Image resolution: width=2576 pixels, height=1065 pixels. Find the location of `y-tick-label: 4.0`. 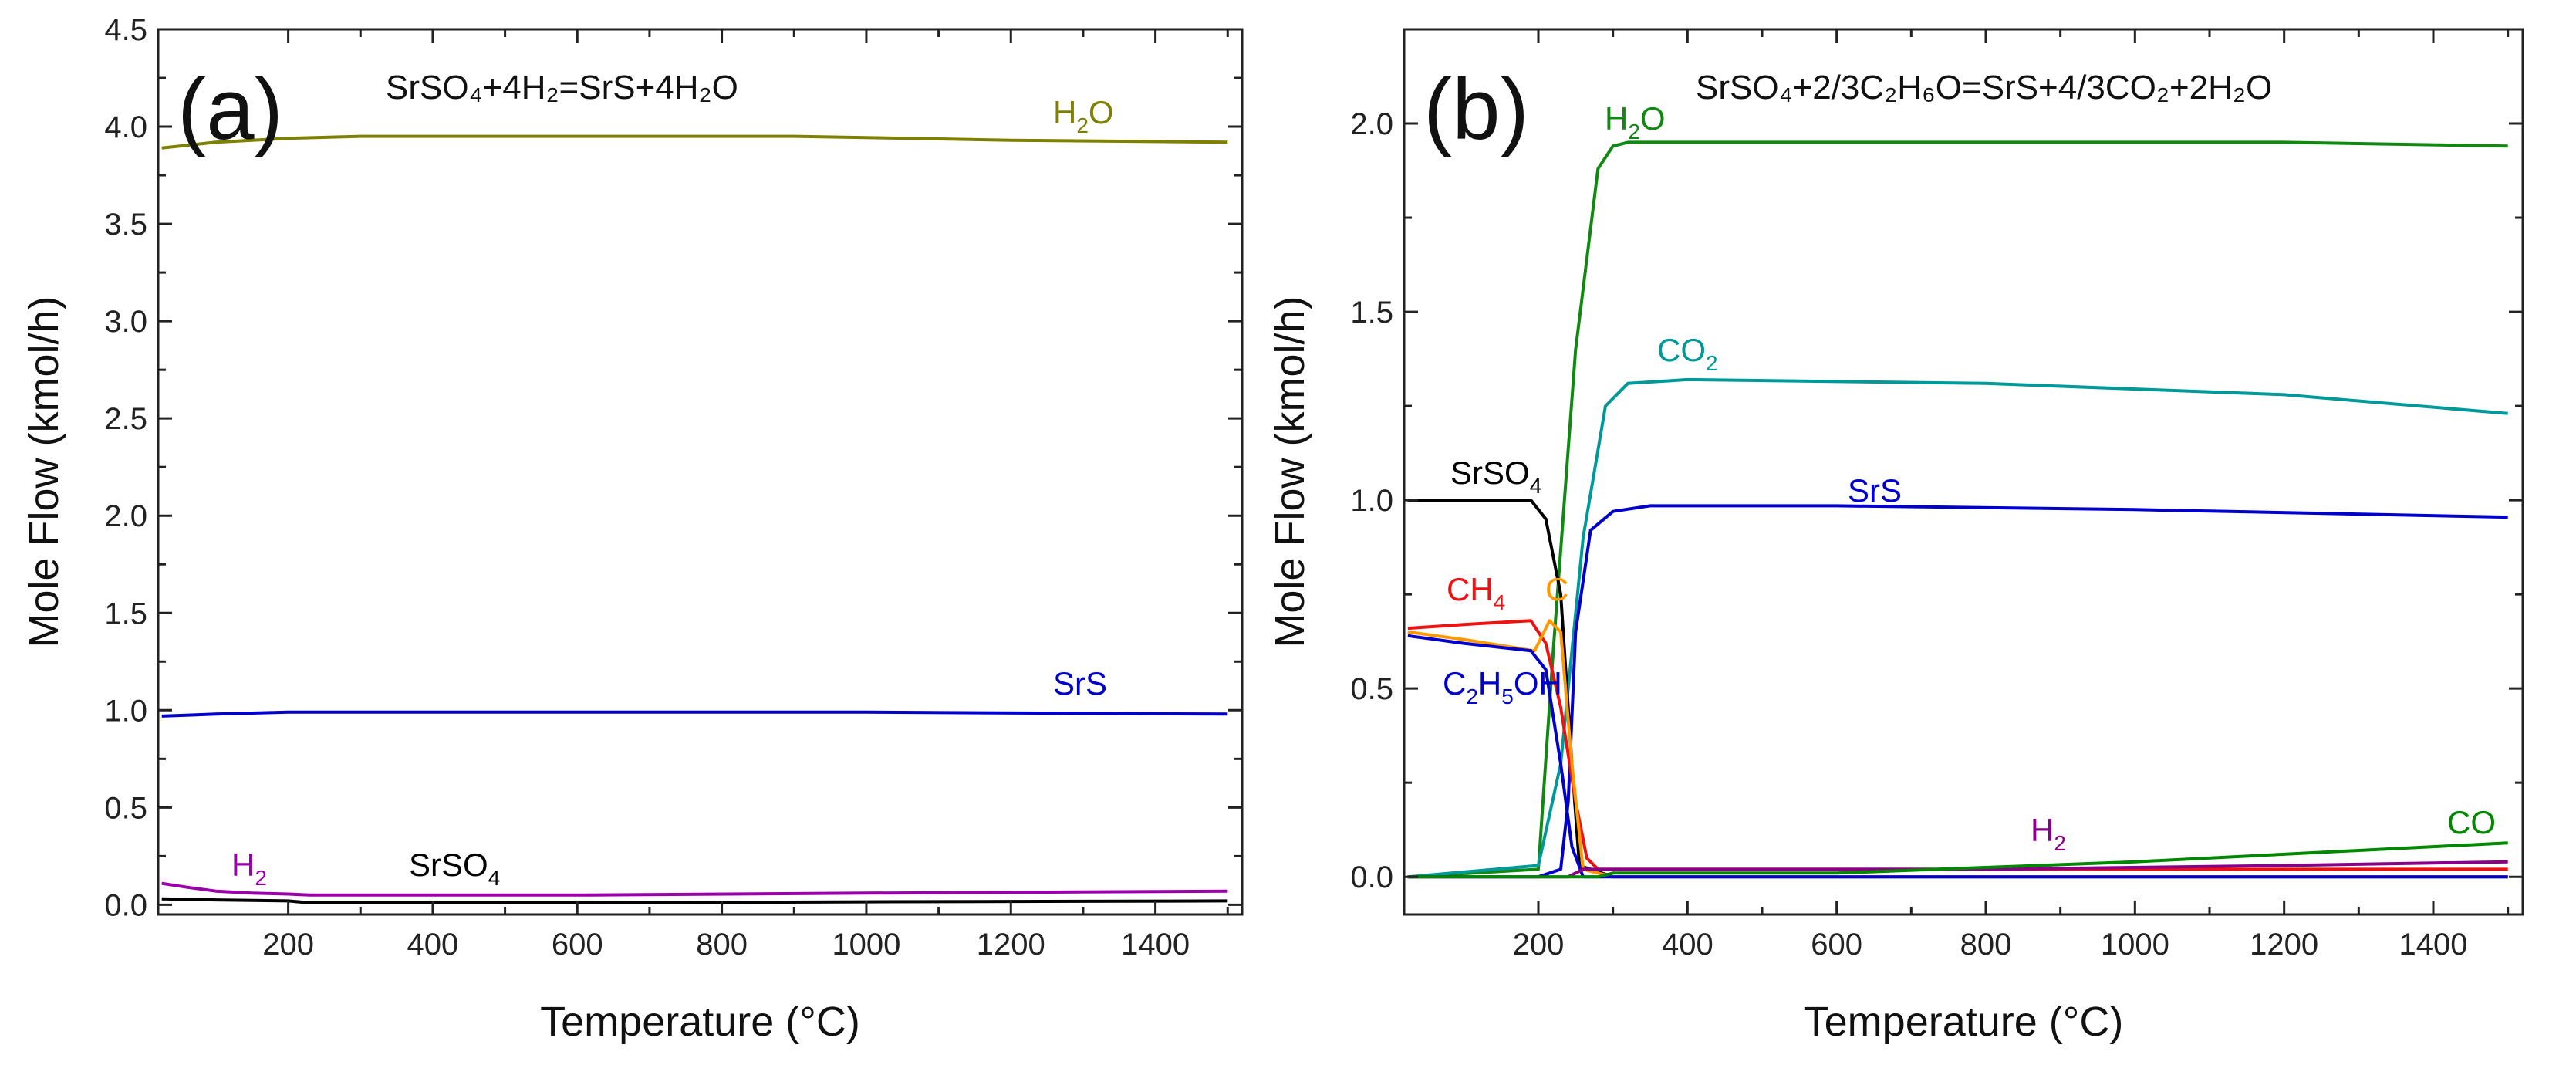

y-tick-label: 4.0 is located at coordinates (125, 127).